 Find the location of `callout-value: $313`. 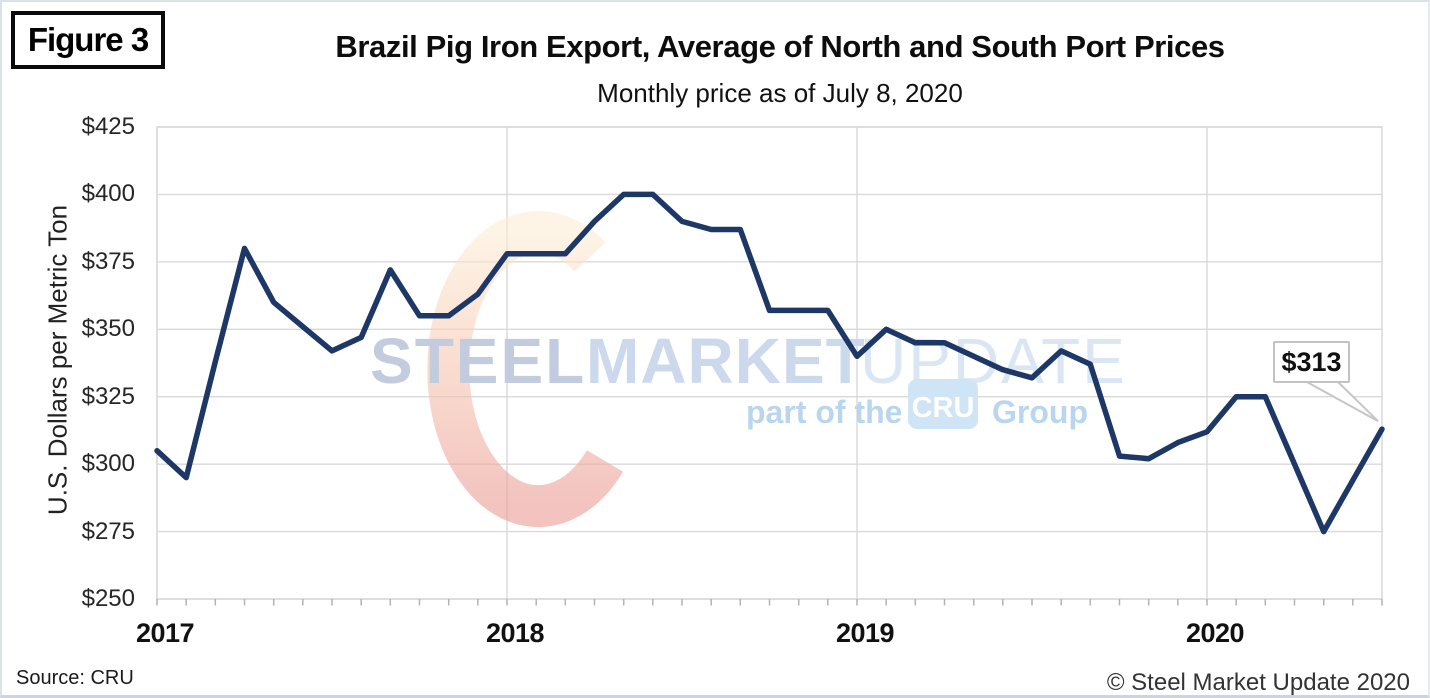

callout-value: $313 is located at coordinates (1311, 361).